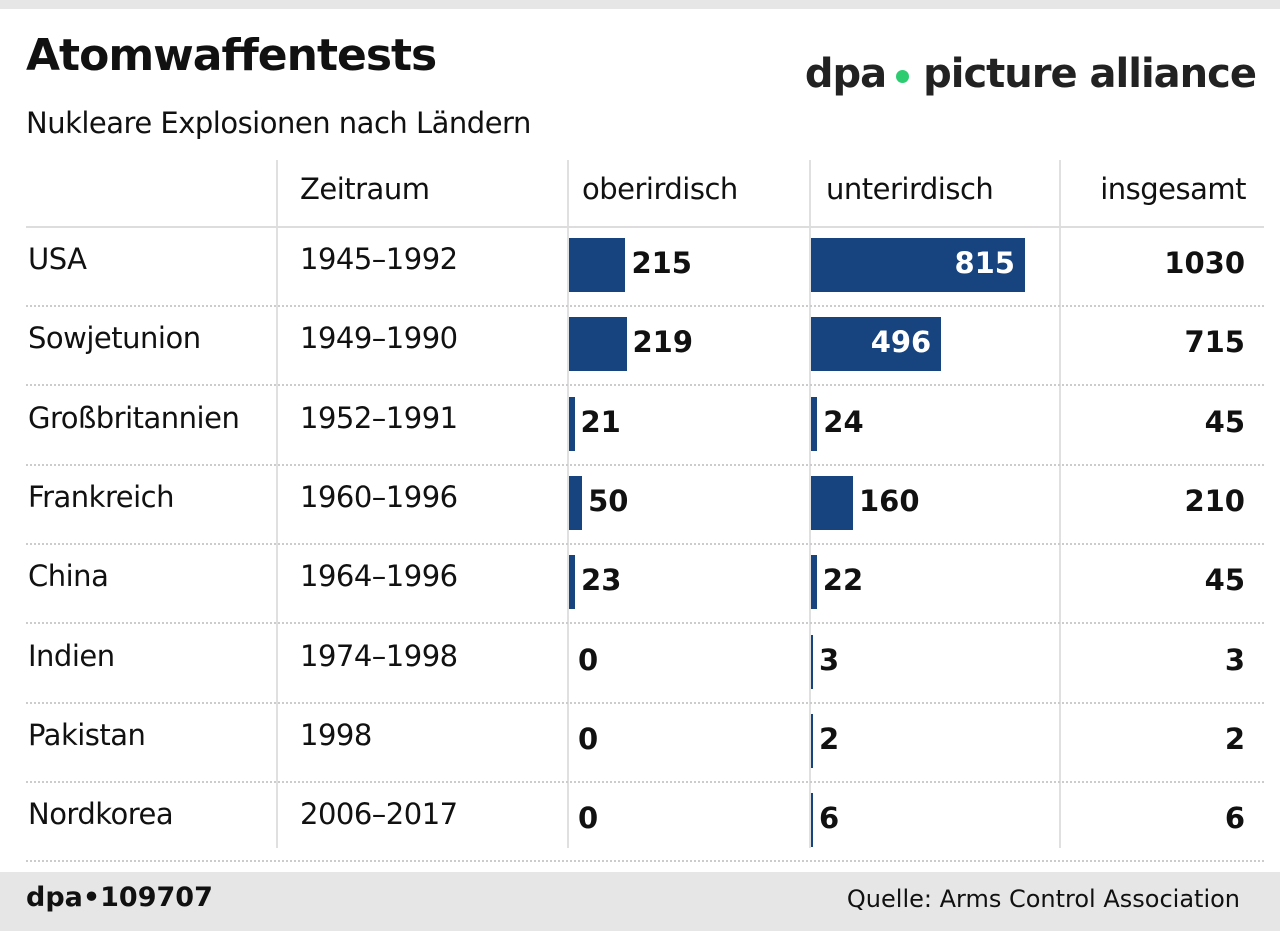 This screenshot has width=1280, height=931. What do you see at coordinates (379, 576) in the screenshot?
I see `period-label: 1964–1996` at bounding box center [379, 576].